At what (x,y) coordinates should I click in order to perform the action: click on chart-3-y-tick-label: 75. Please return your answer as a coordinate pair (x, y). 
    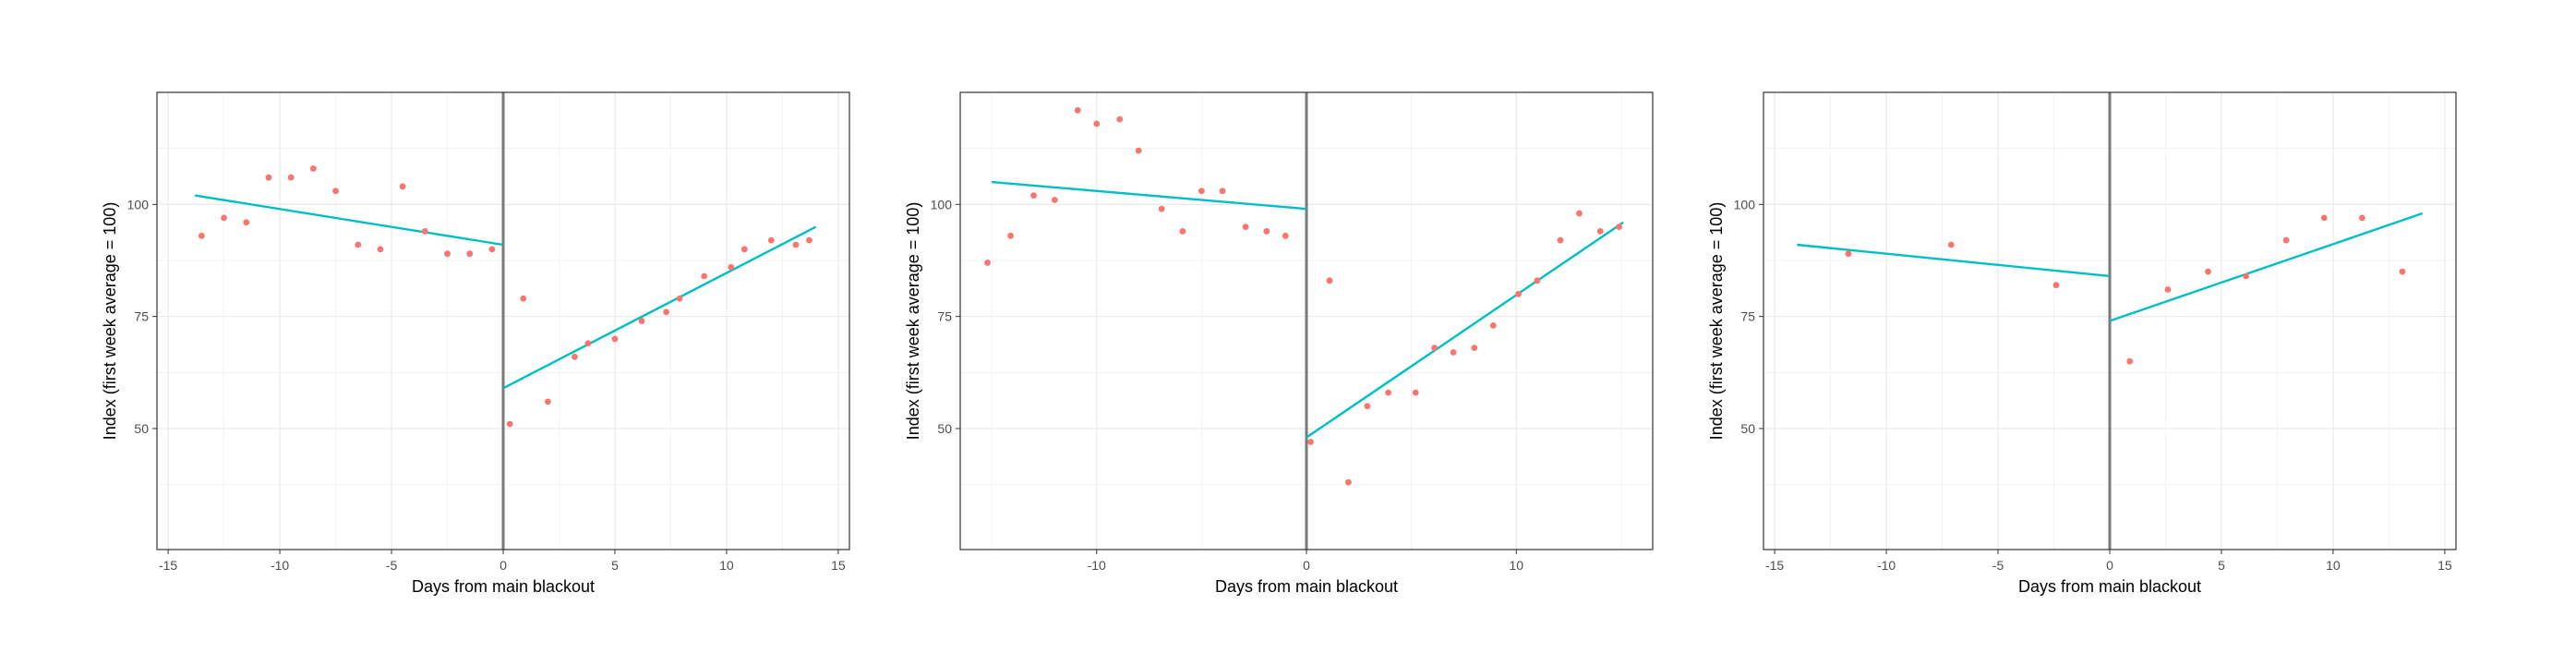
    Looking at the image, I should click on (1747, 316).